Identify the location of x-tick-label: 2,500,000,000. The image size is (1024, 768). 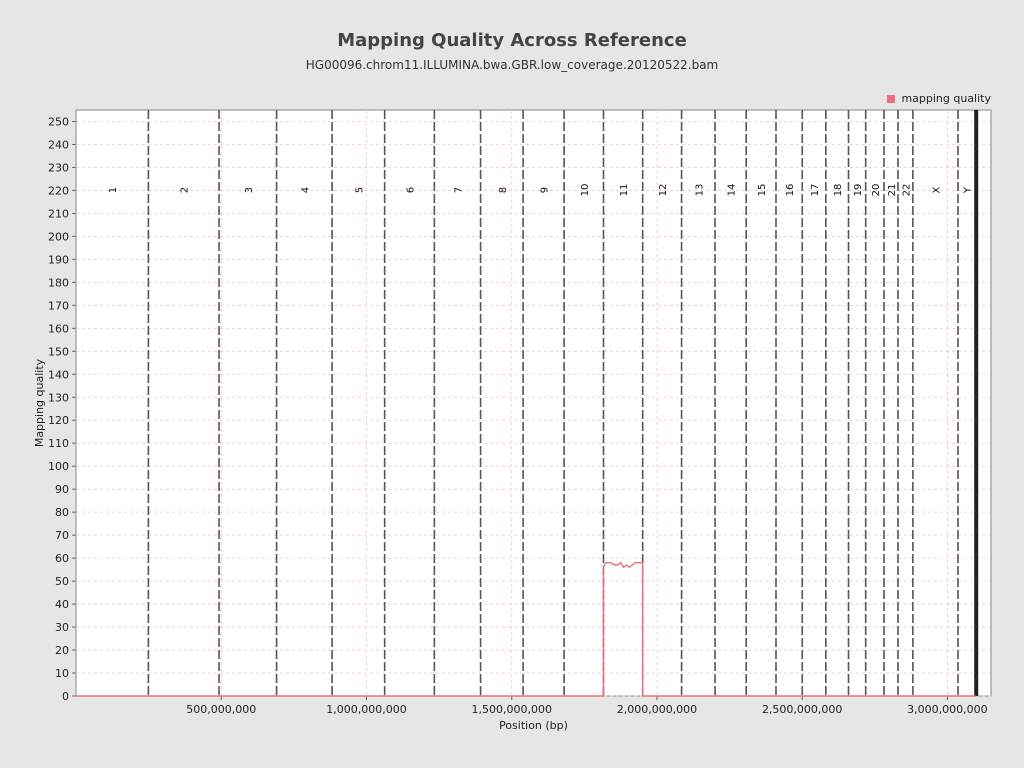
(802, 709).